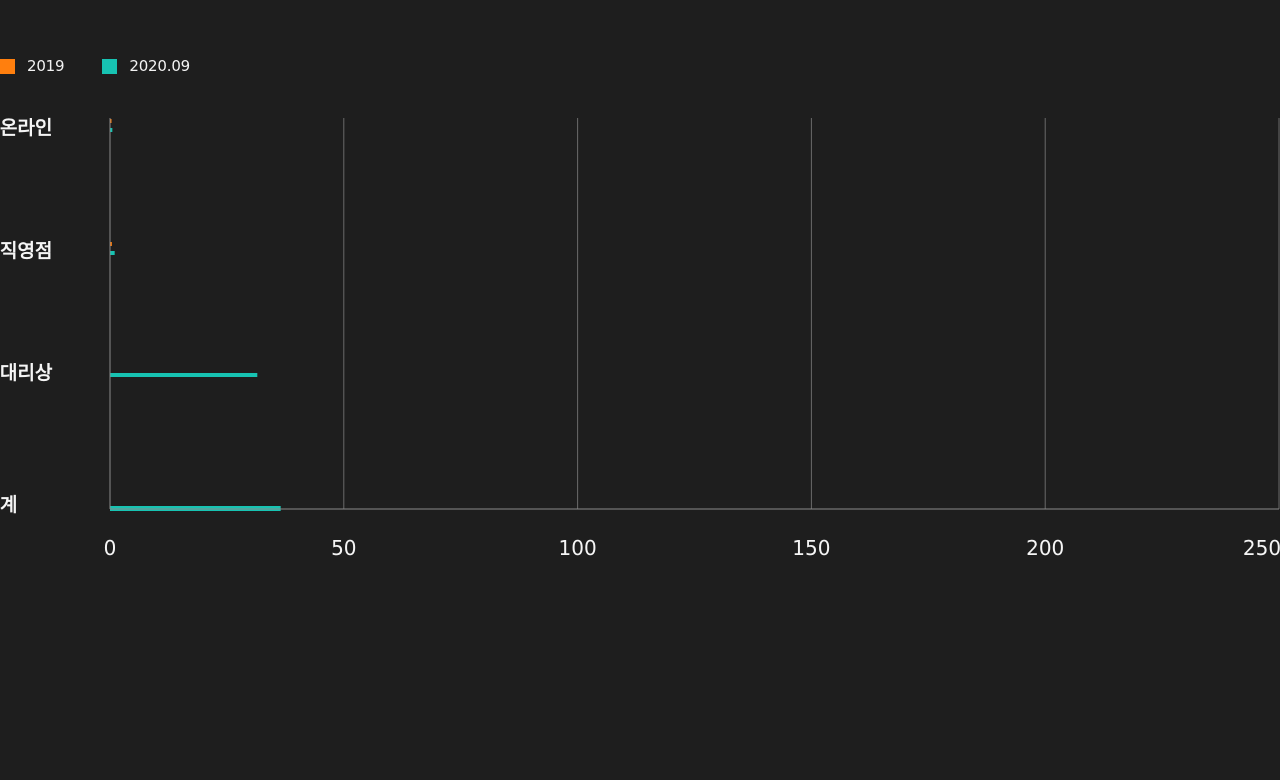  Describe the element at coordinates (343, 548) in the screenshot. I see `x-tick-label: 50` at that location.